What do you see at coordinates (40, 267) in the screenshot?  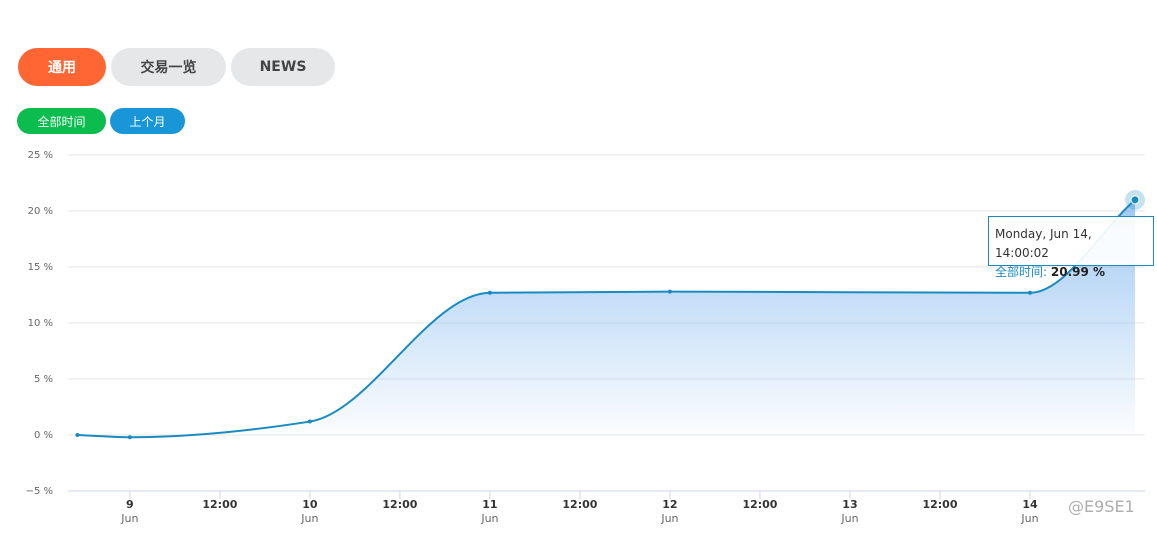 I see `y-tick-label: 15 %` at bounding box center [40, 267].